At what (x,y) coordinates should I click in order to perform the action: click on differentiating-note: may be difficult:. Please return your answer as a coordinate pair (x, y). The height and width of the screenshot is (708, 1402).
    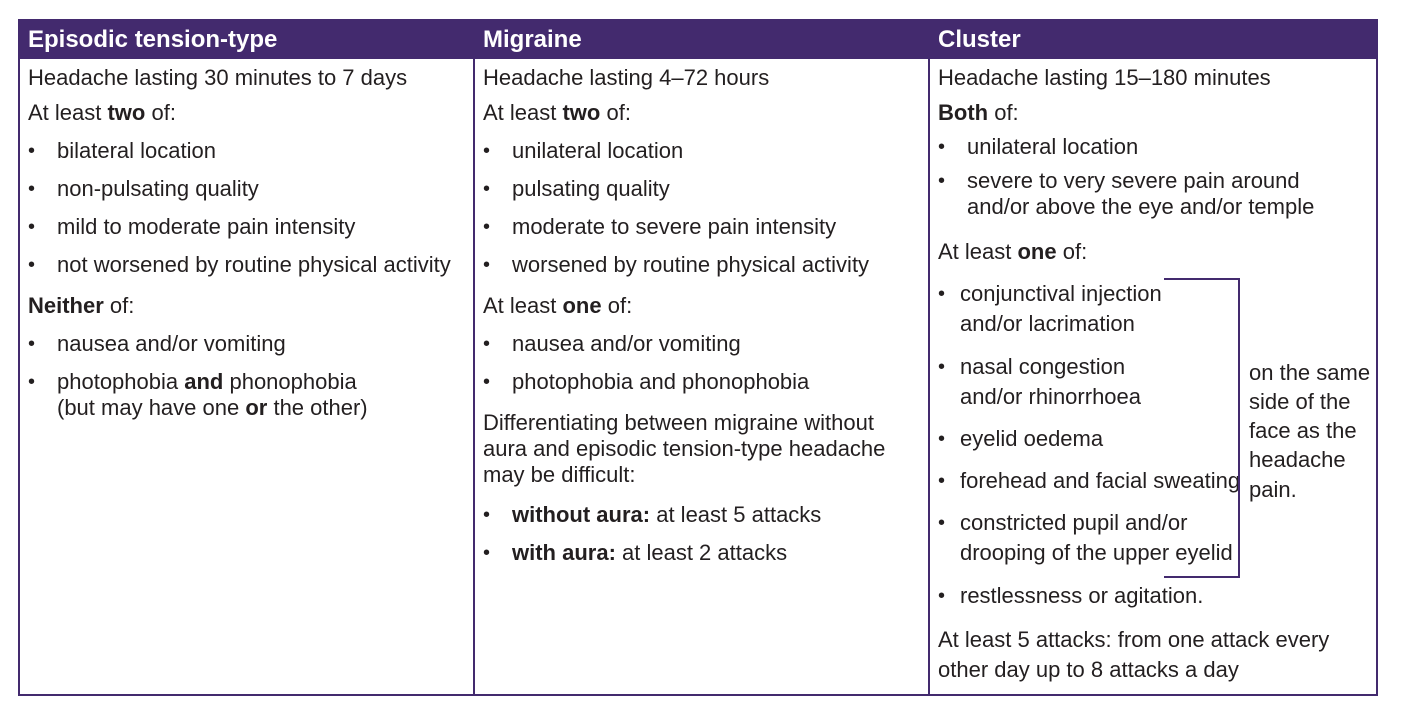
    Looking at the image, I should click on (559, 474).